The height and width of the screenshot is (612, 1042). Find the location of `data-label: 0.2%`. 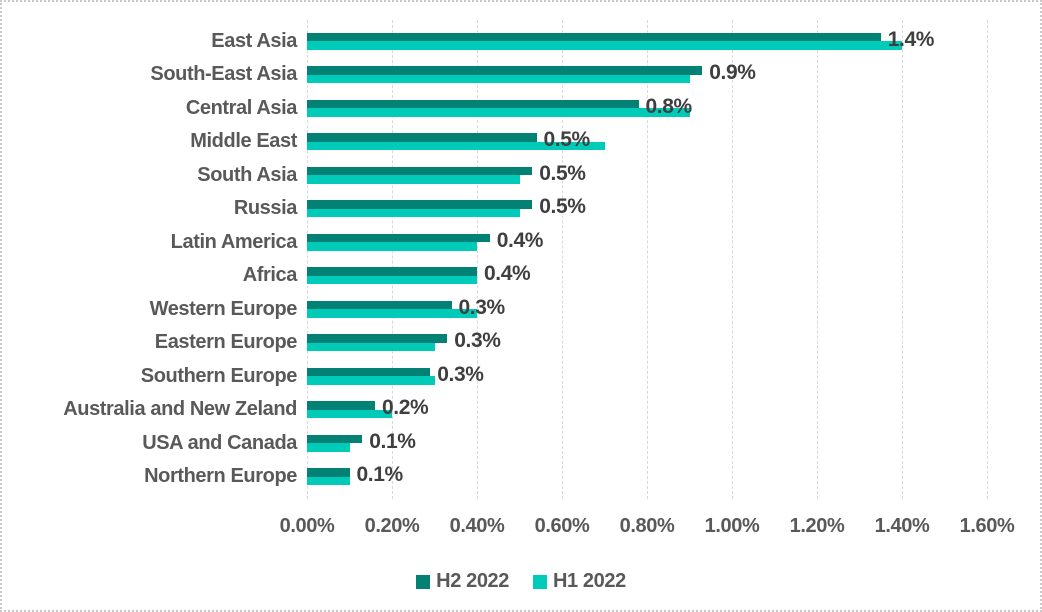

data-label: 0.2% is located at coordinates (405, 407).